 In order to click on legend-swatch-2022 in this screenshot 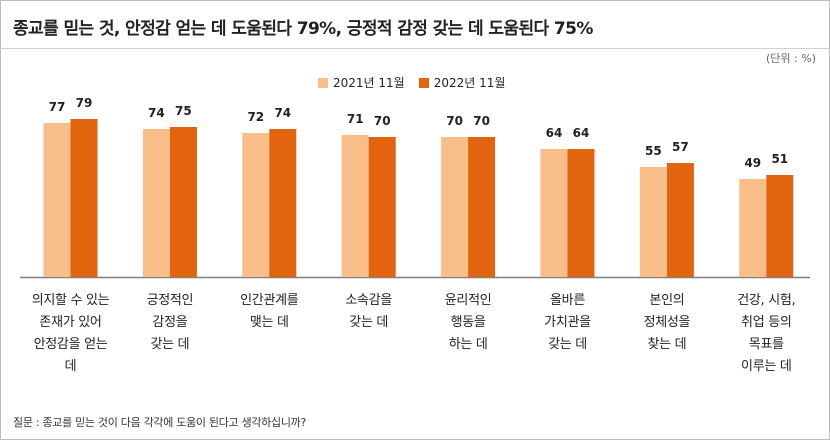, I will do `click(423, 82)`.